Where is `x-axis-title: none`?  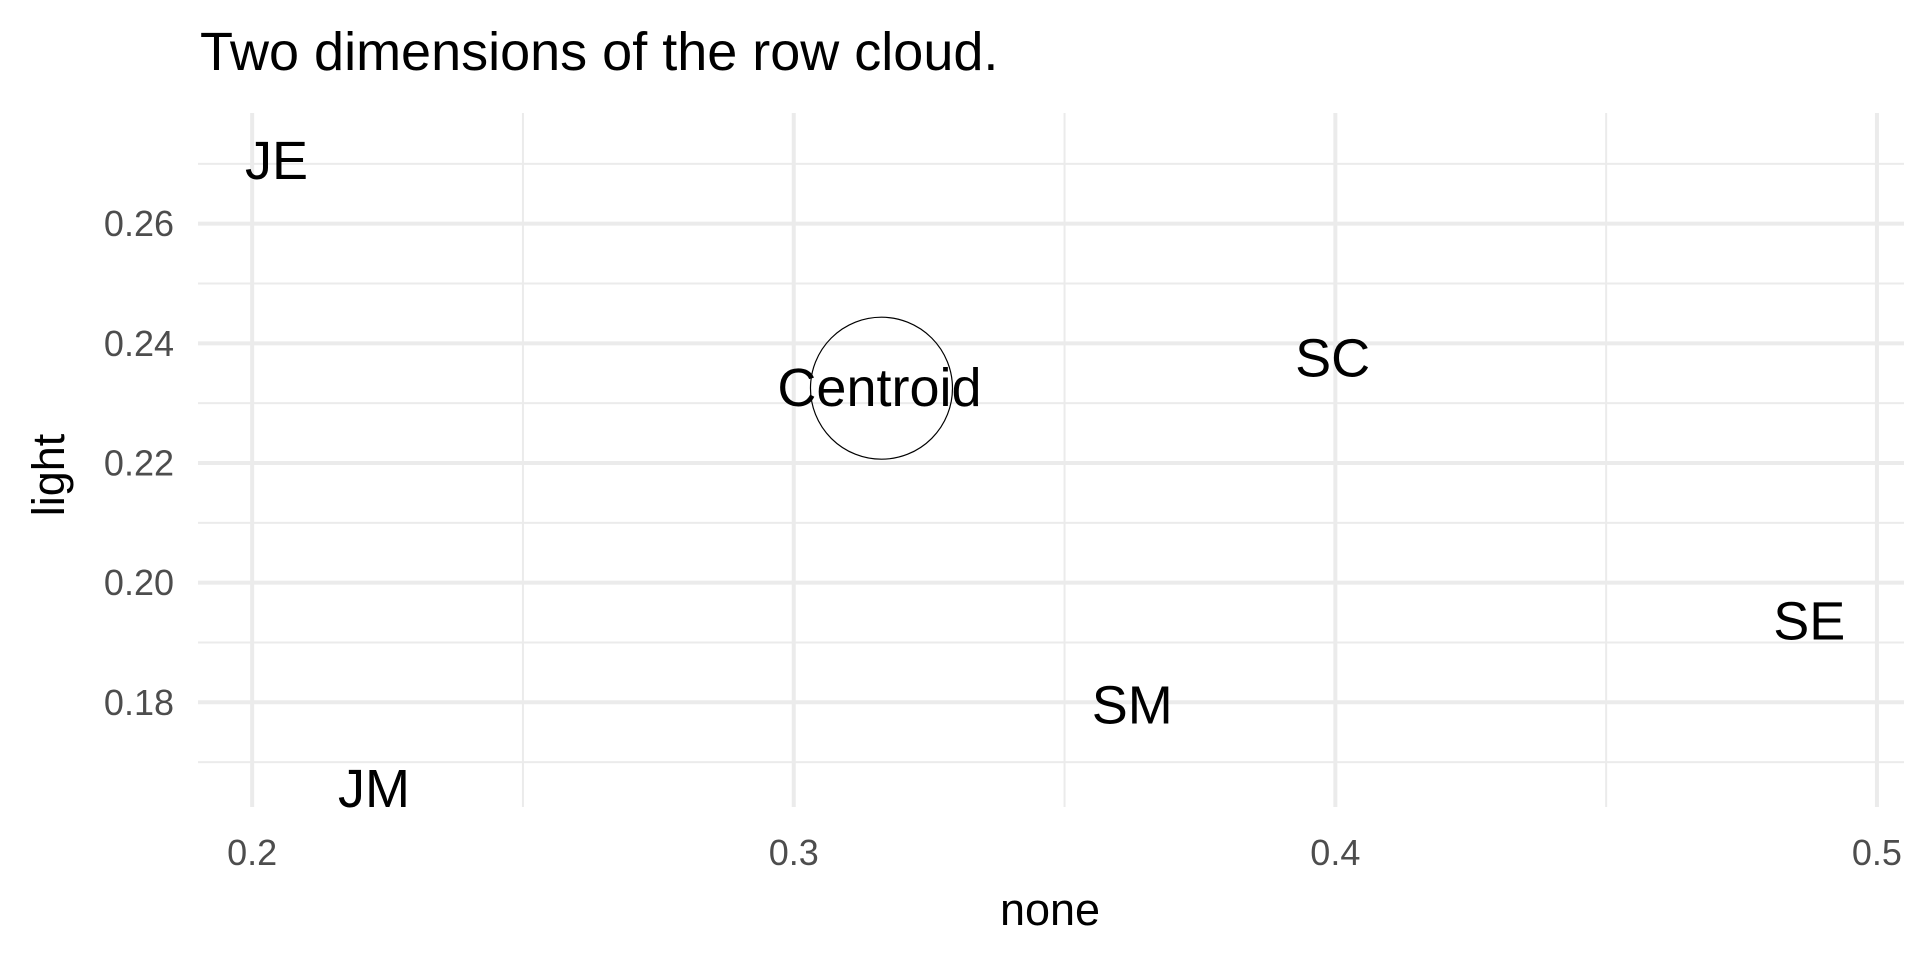 x-axis-title: none is located at coordinates (1050, 909).